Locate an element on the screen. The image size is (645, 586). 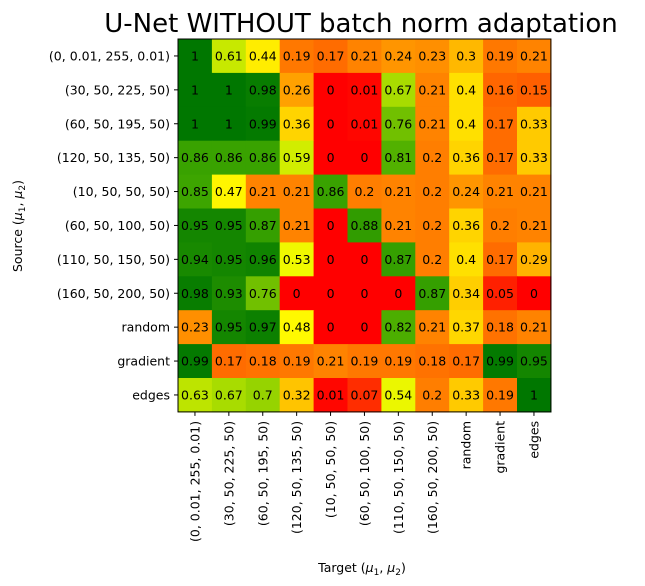
cell-value-label: 0.94 is located at coordinates (195, 259).